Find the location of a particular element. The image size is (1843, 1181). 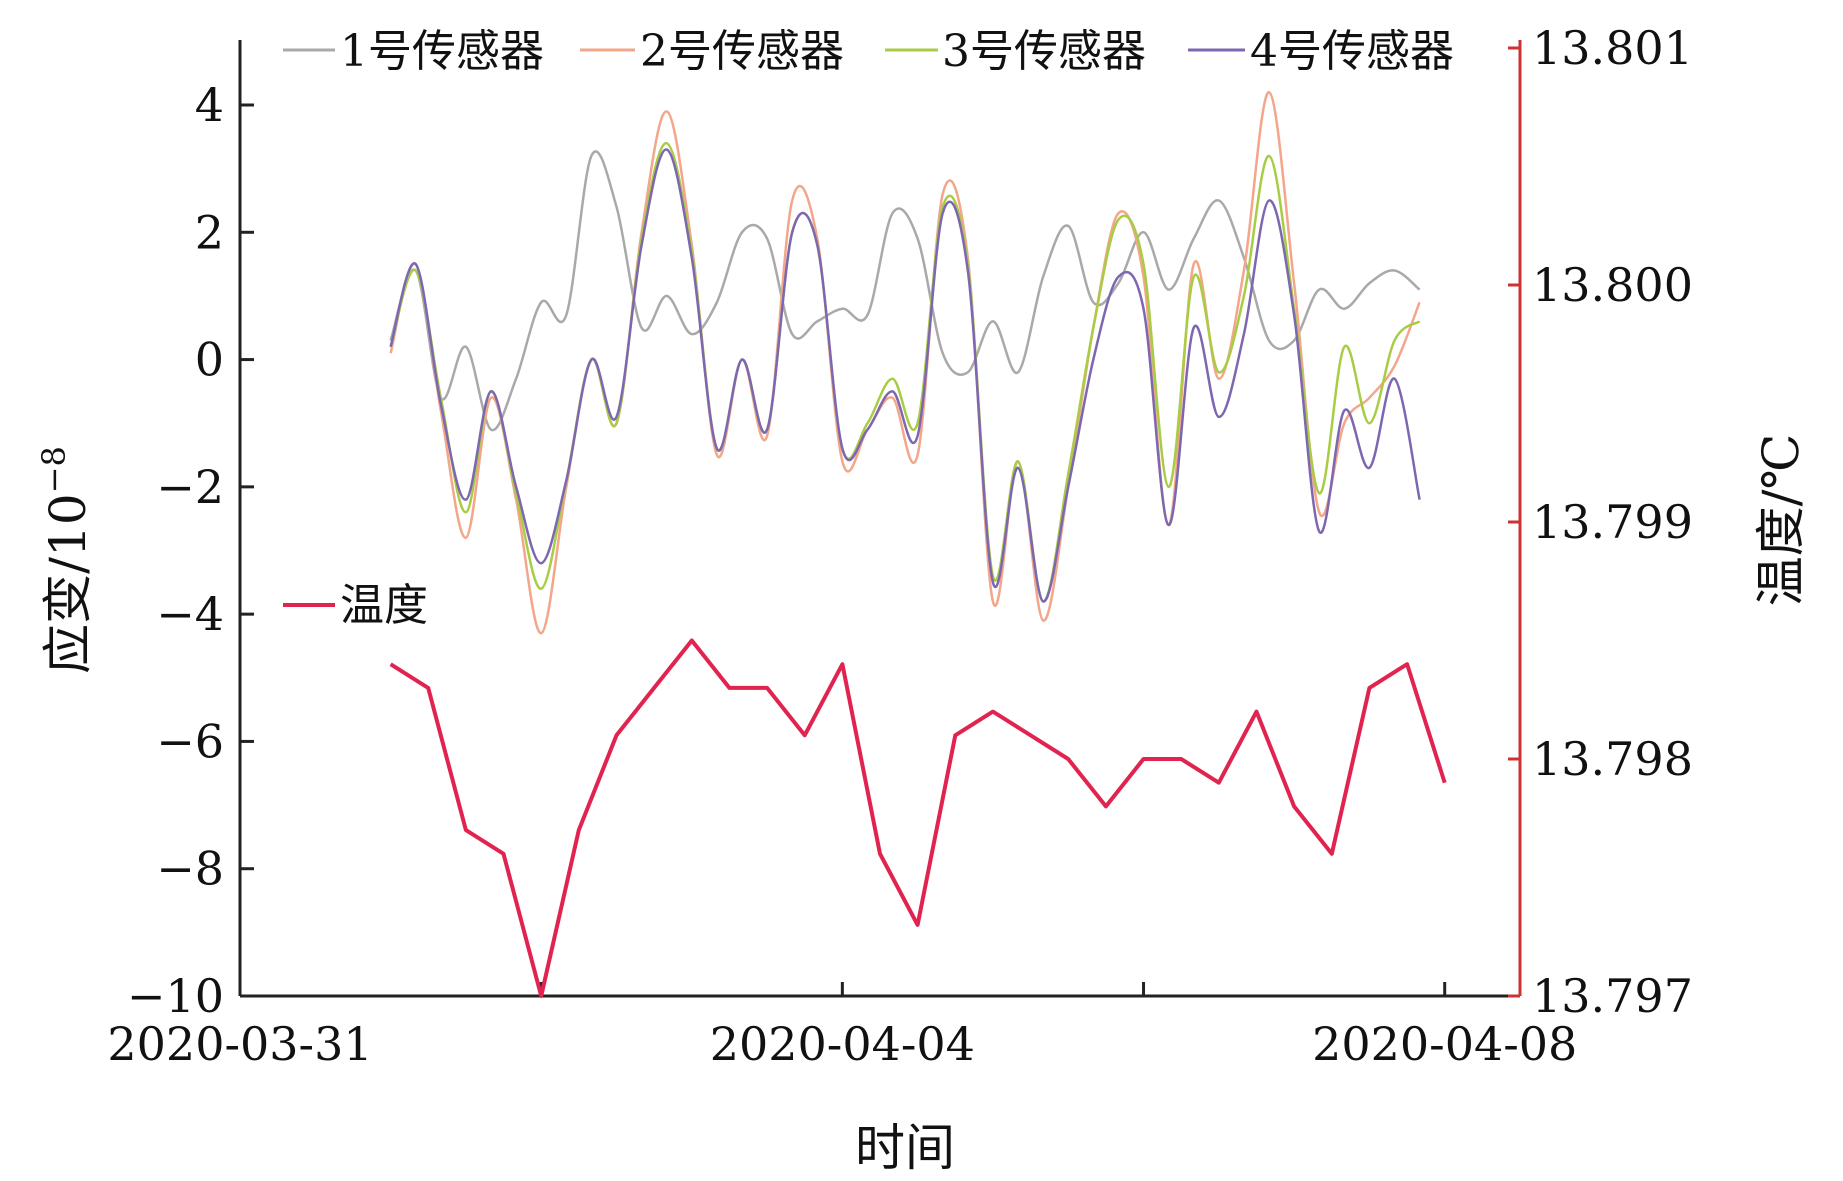

x-axis-title: 时间 is located at coordinates (905, 1148).